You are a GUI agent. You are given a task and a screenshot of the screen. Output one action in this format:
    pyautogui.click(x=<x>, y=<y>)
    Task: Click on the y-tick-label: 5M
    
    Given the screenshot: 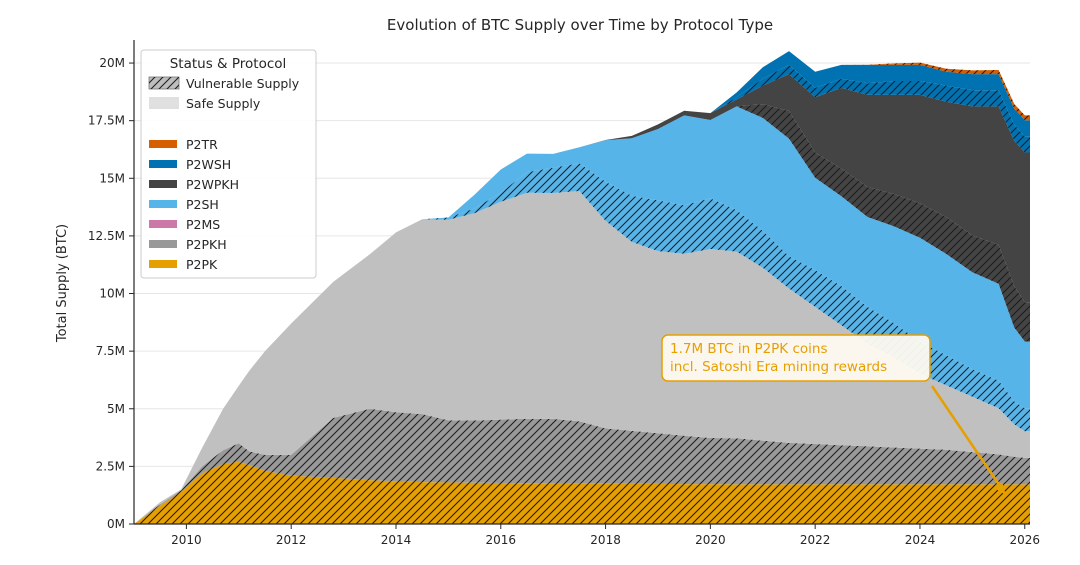 What is the action you would take?
    pyautogui.click(x=116, y=409)
    